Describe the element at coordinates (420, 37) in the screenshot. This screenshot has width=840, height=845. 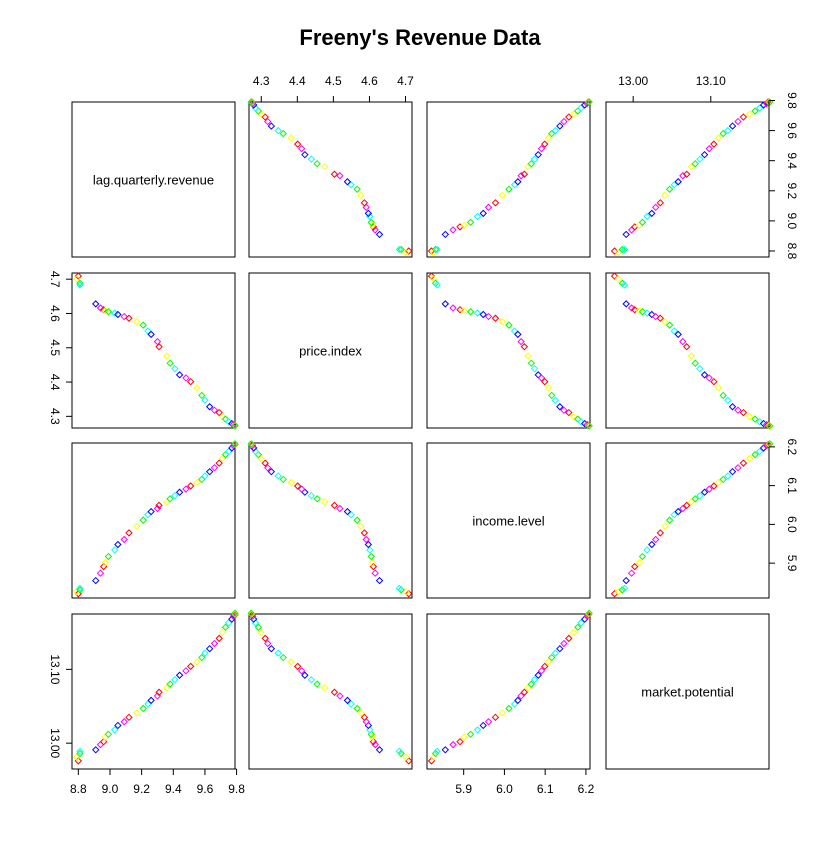
I see `chart-title: Freeny's Revenue Data` at that location.